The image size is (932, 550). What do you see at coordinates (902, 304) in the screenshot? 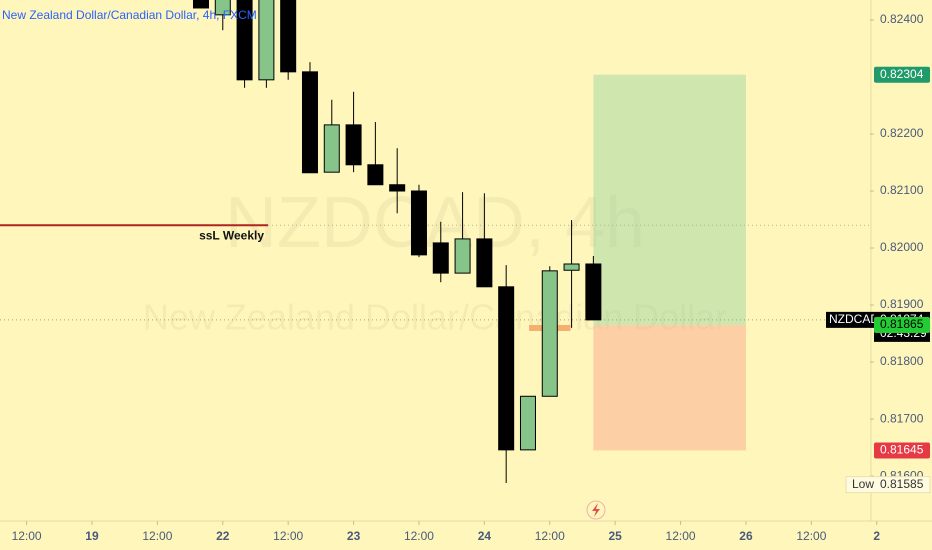
I see `y-tick-label: 0.81900` at bounding box center [902, 304].